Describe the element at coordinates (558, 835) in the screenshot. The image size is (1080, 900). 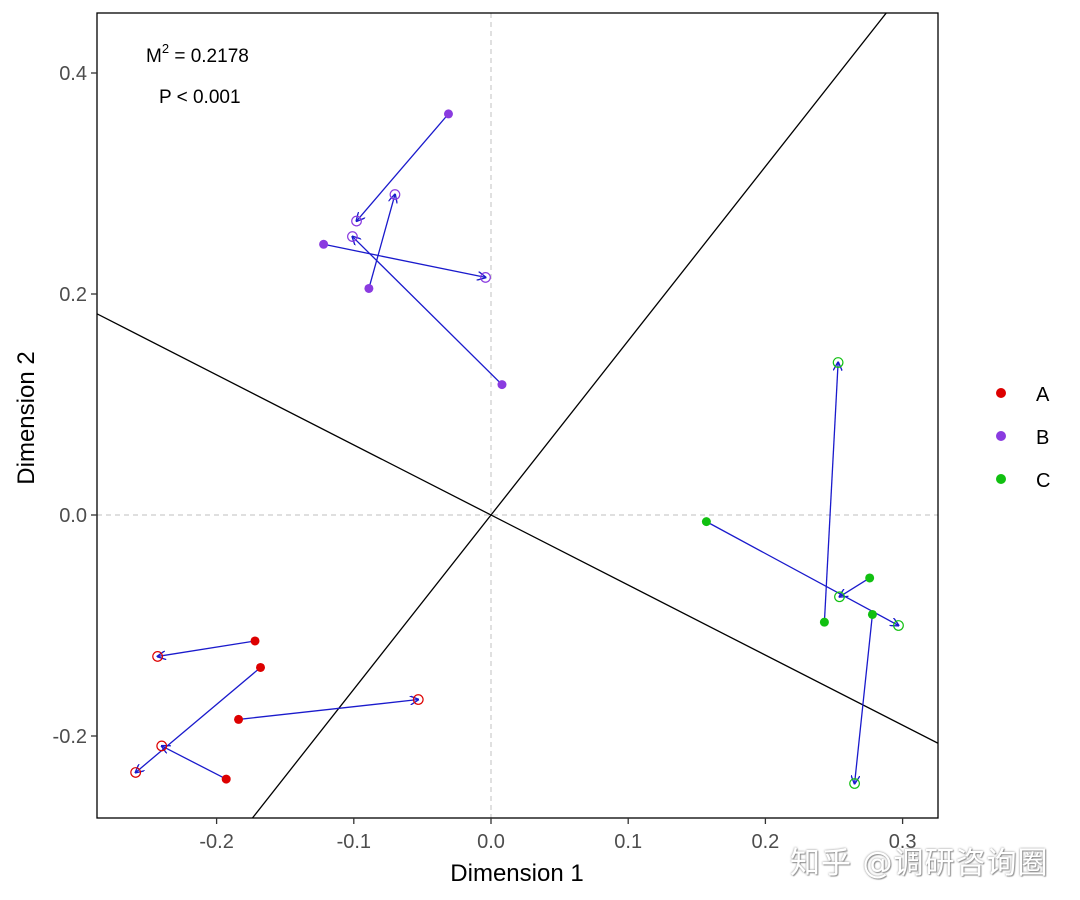
I see `x-axis: -0.2 -0.1 0.0 0.1 0.2 0.3` at that location.